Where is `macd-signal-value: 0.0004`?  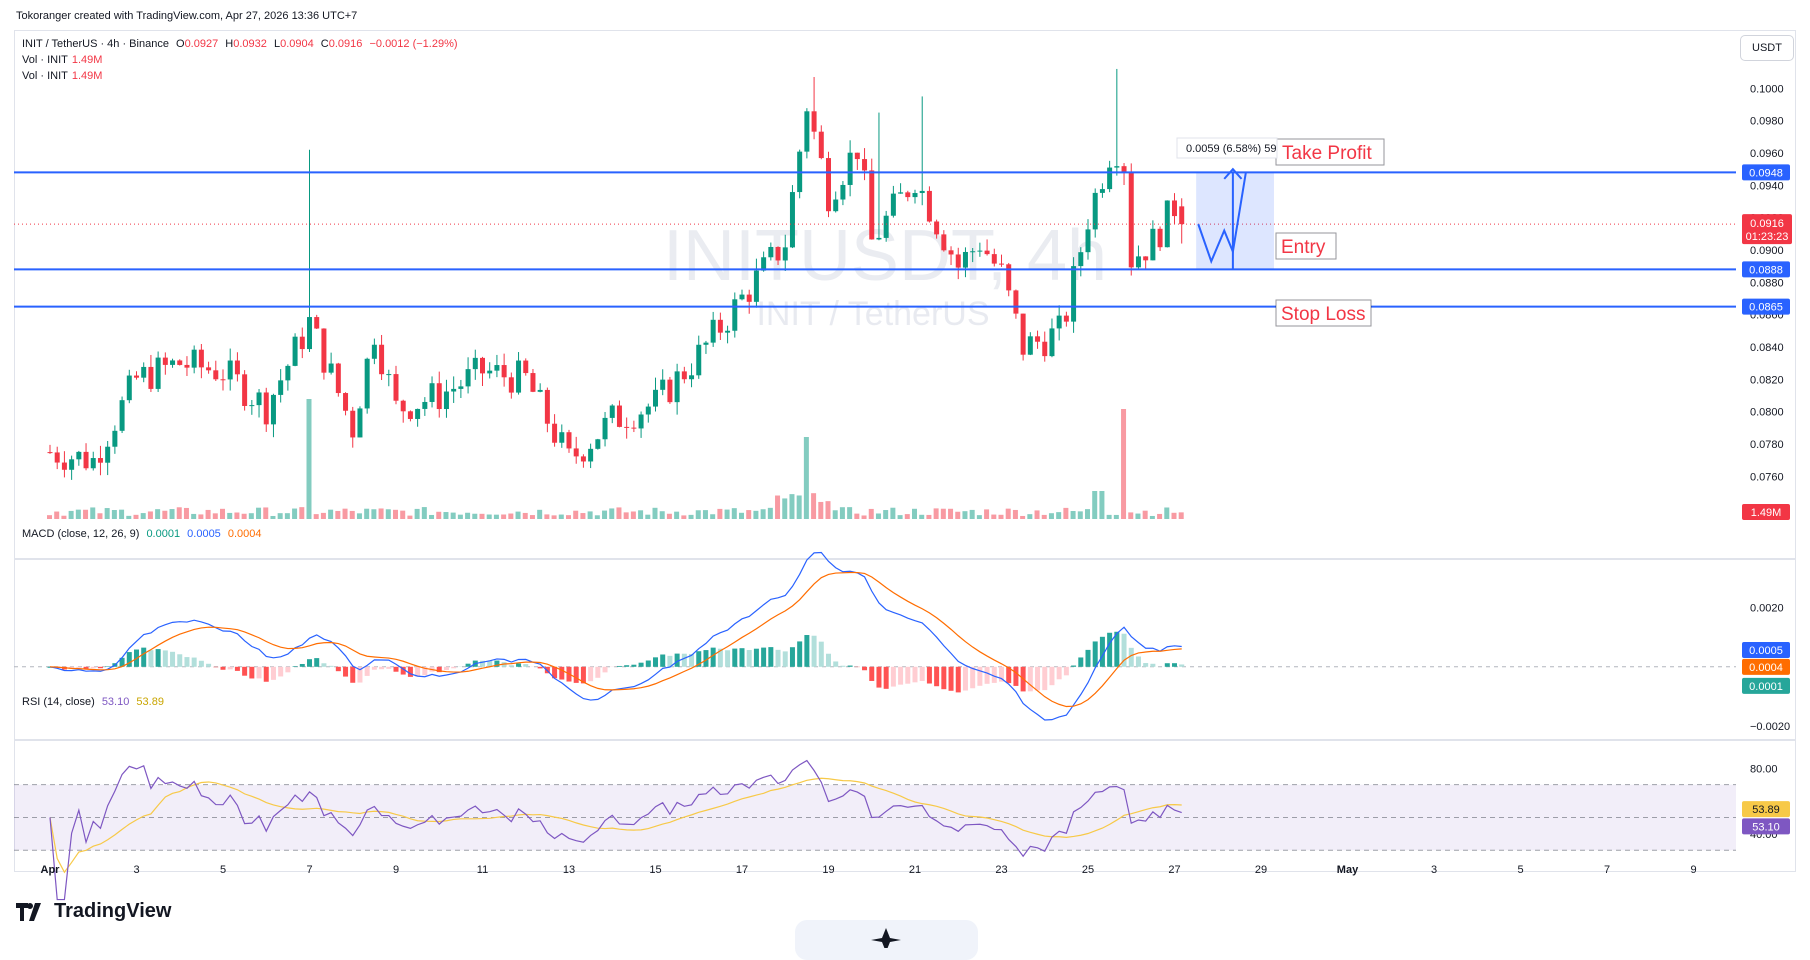
macd-signal-value: 0.0004 is located at coordinates (245, 534).